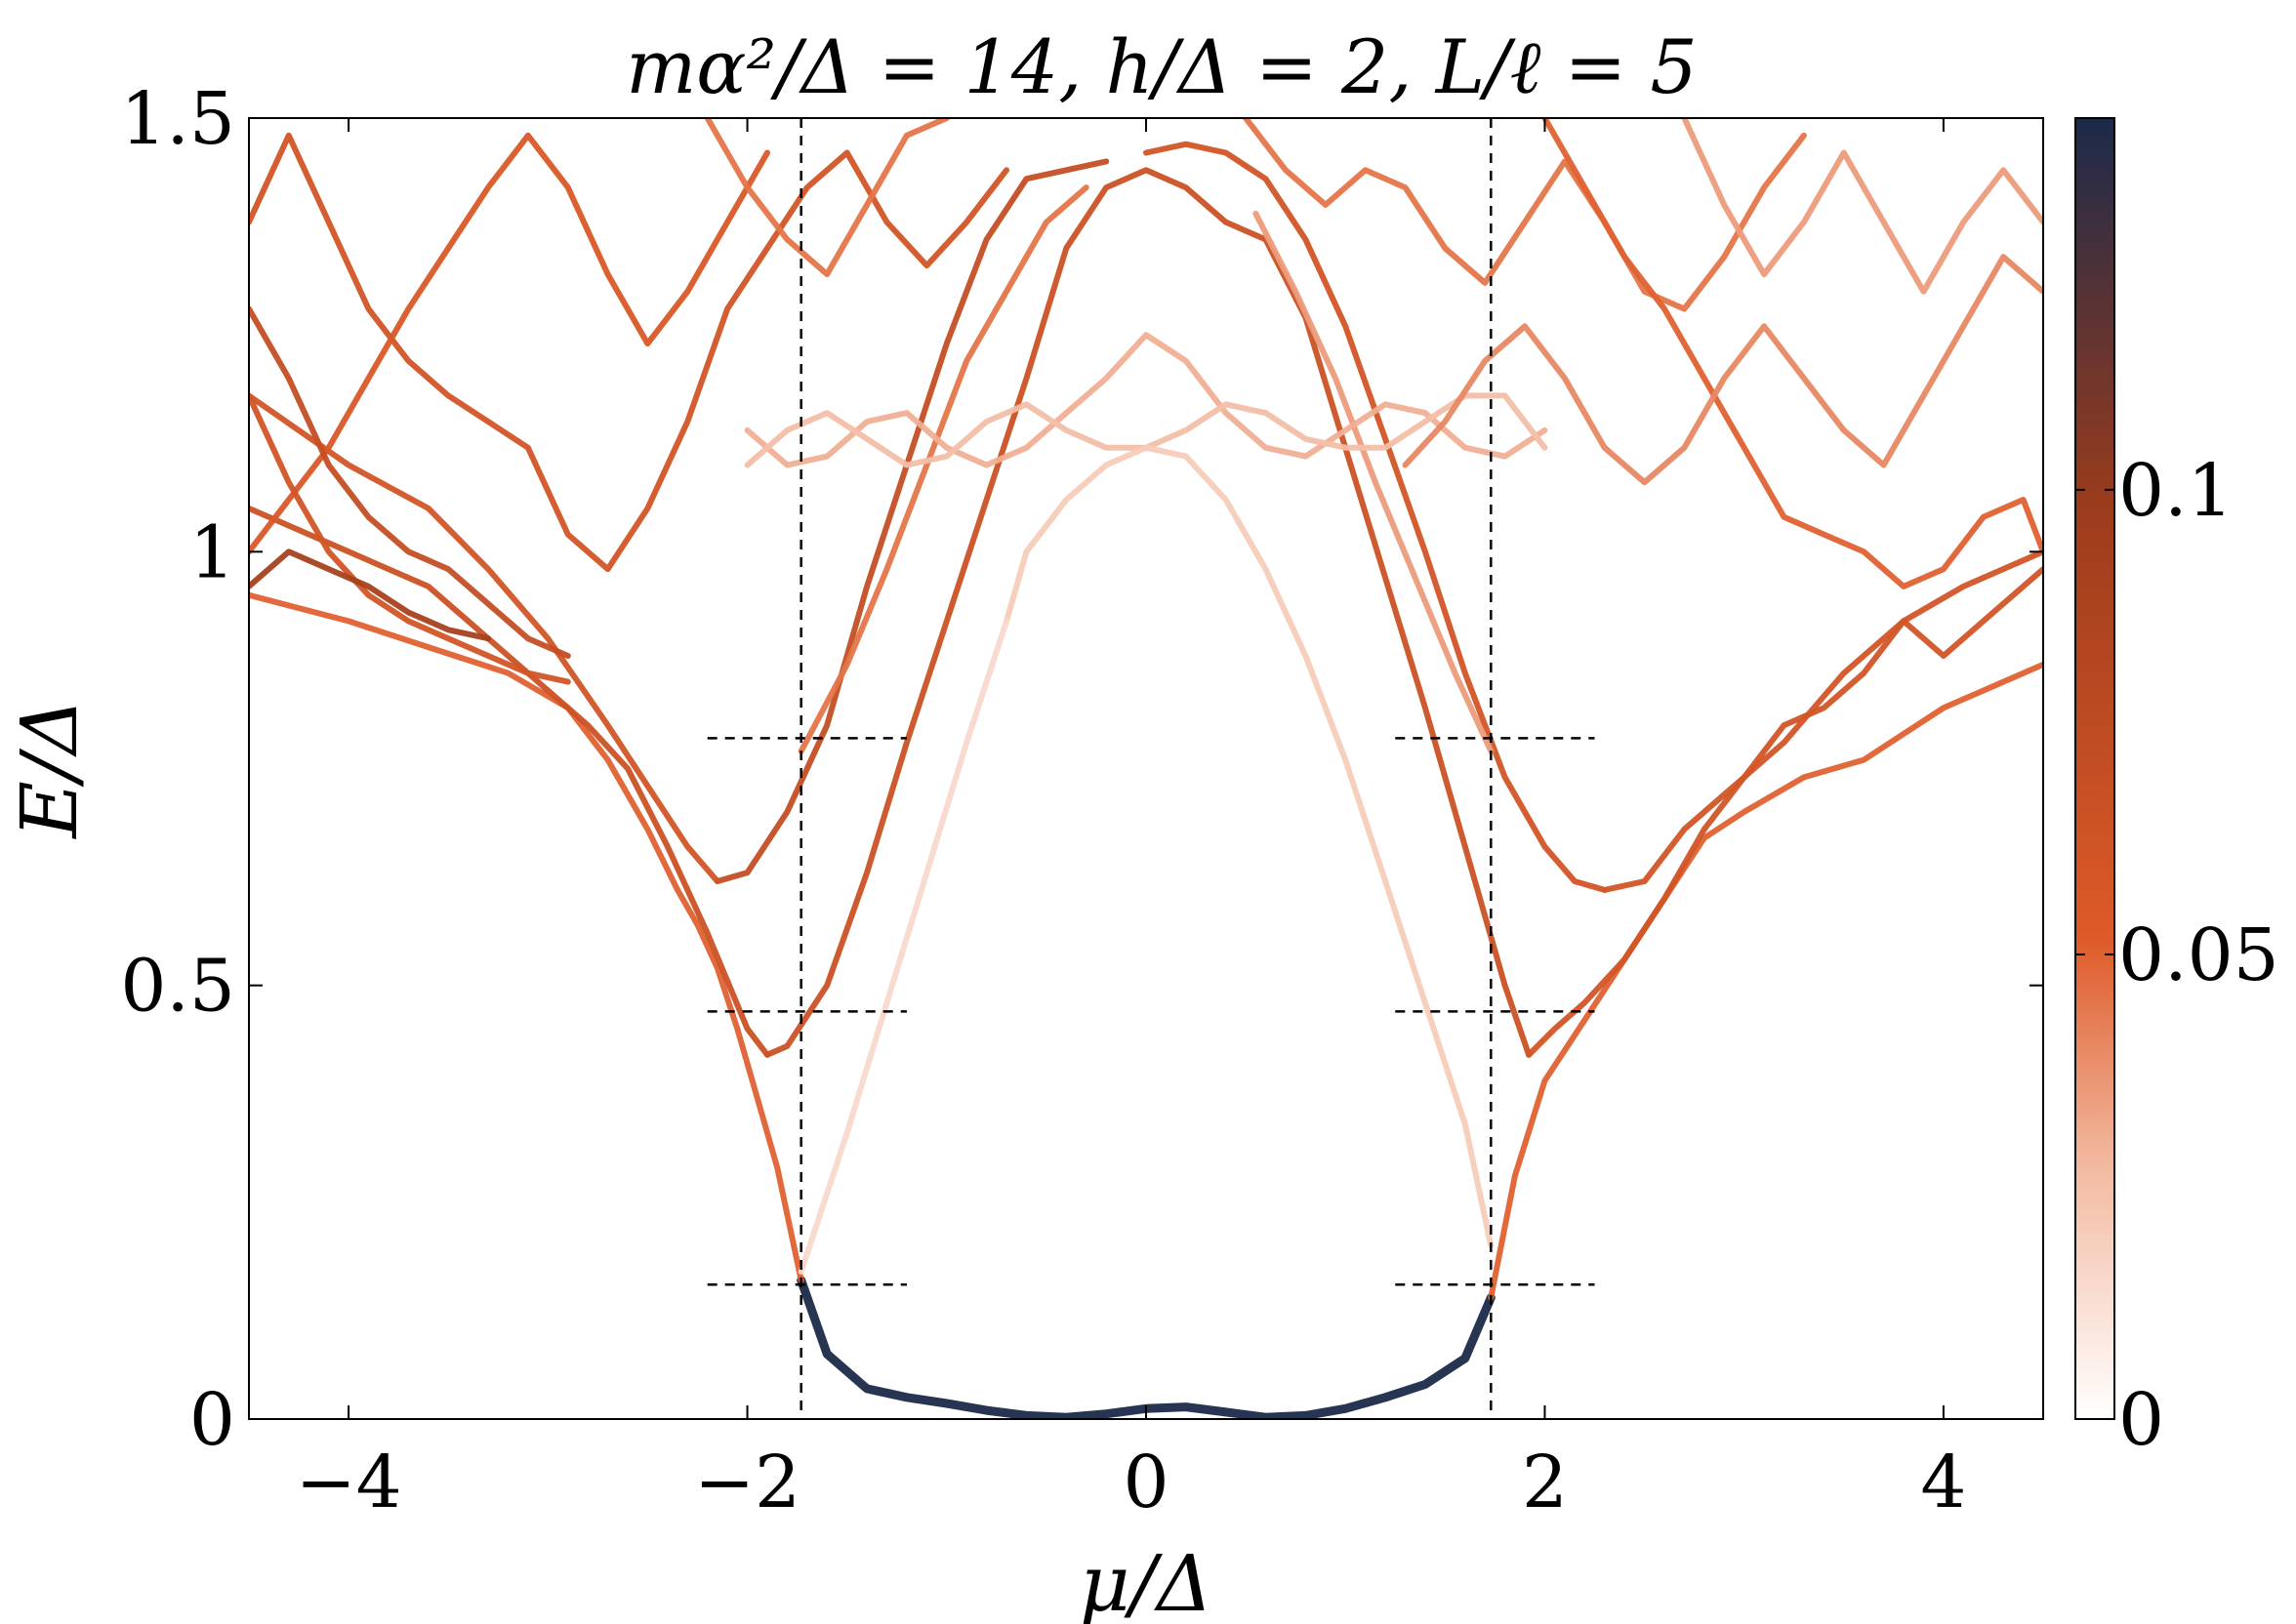  I want to click on colorbar-gradient, so click(2094, 768).